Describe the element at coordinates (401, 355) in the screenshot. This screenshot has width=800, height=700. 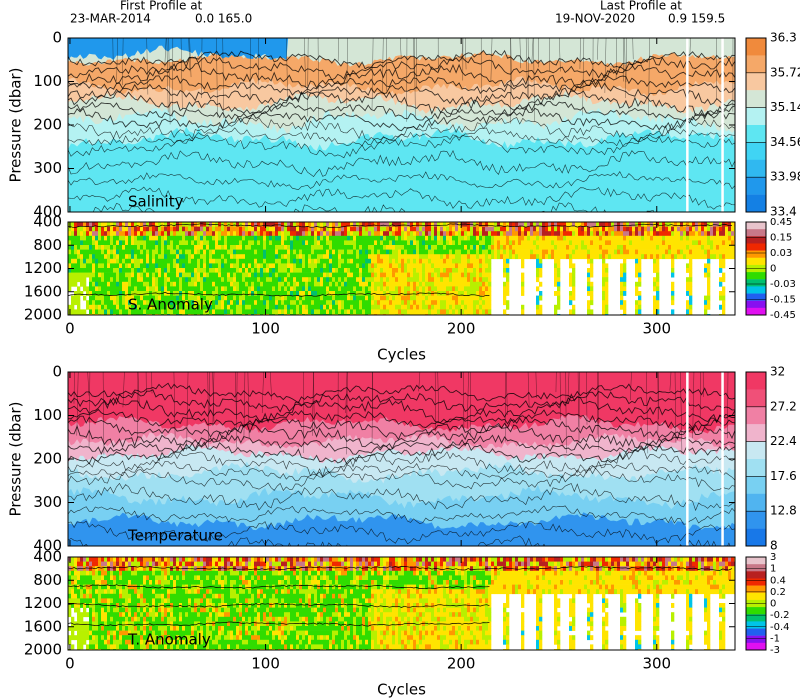
I see `x-axis-label: Cycles` at that location.